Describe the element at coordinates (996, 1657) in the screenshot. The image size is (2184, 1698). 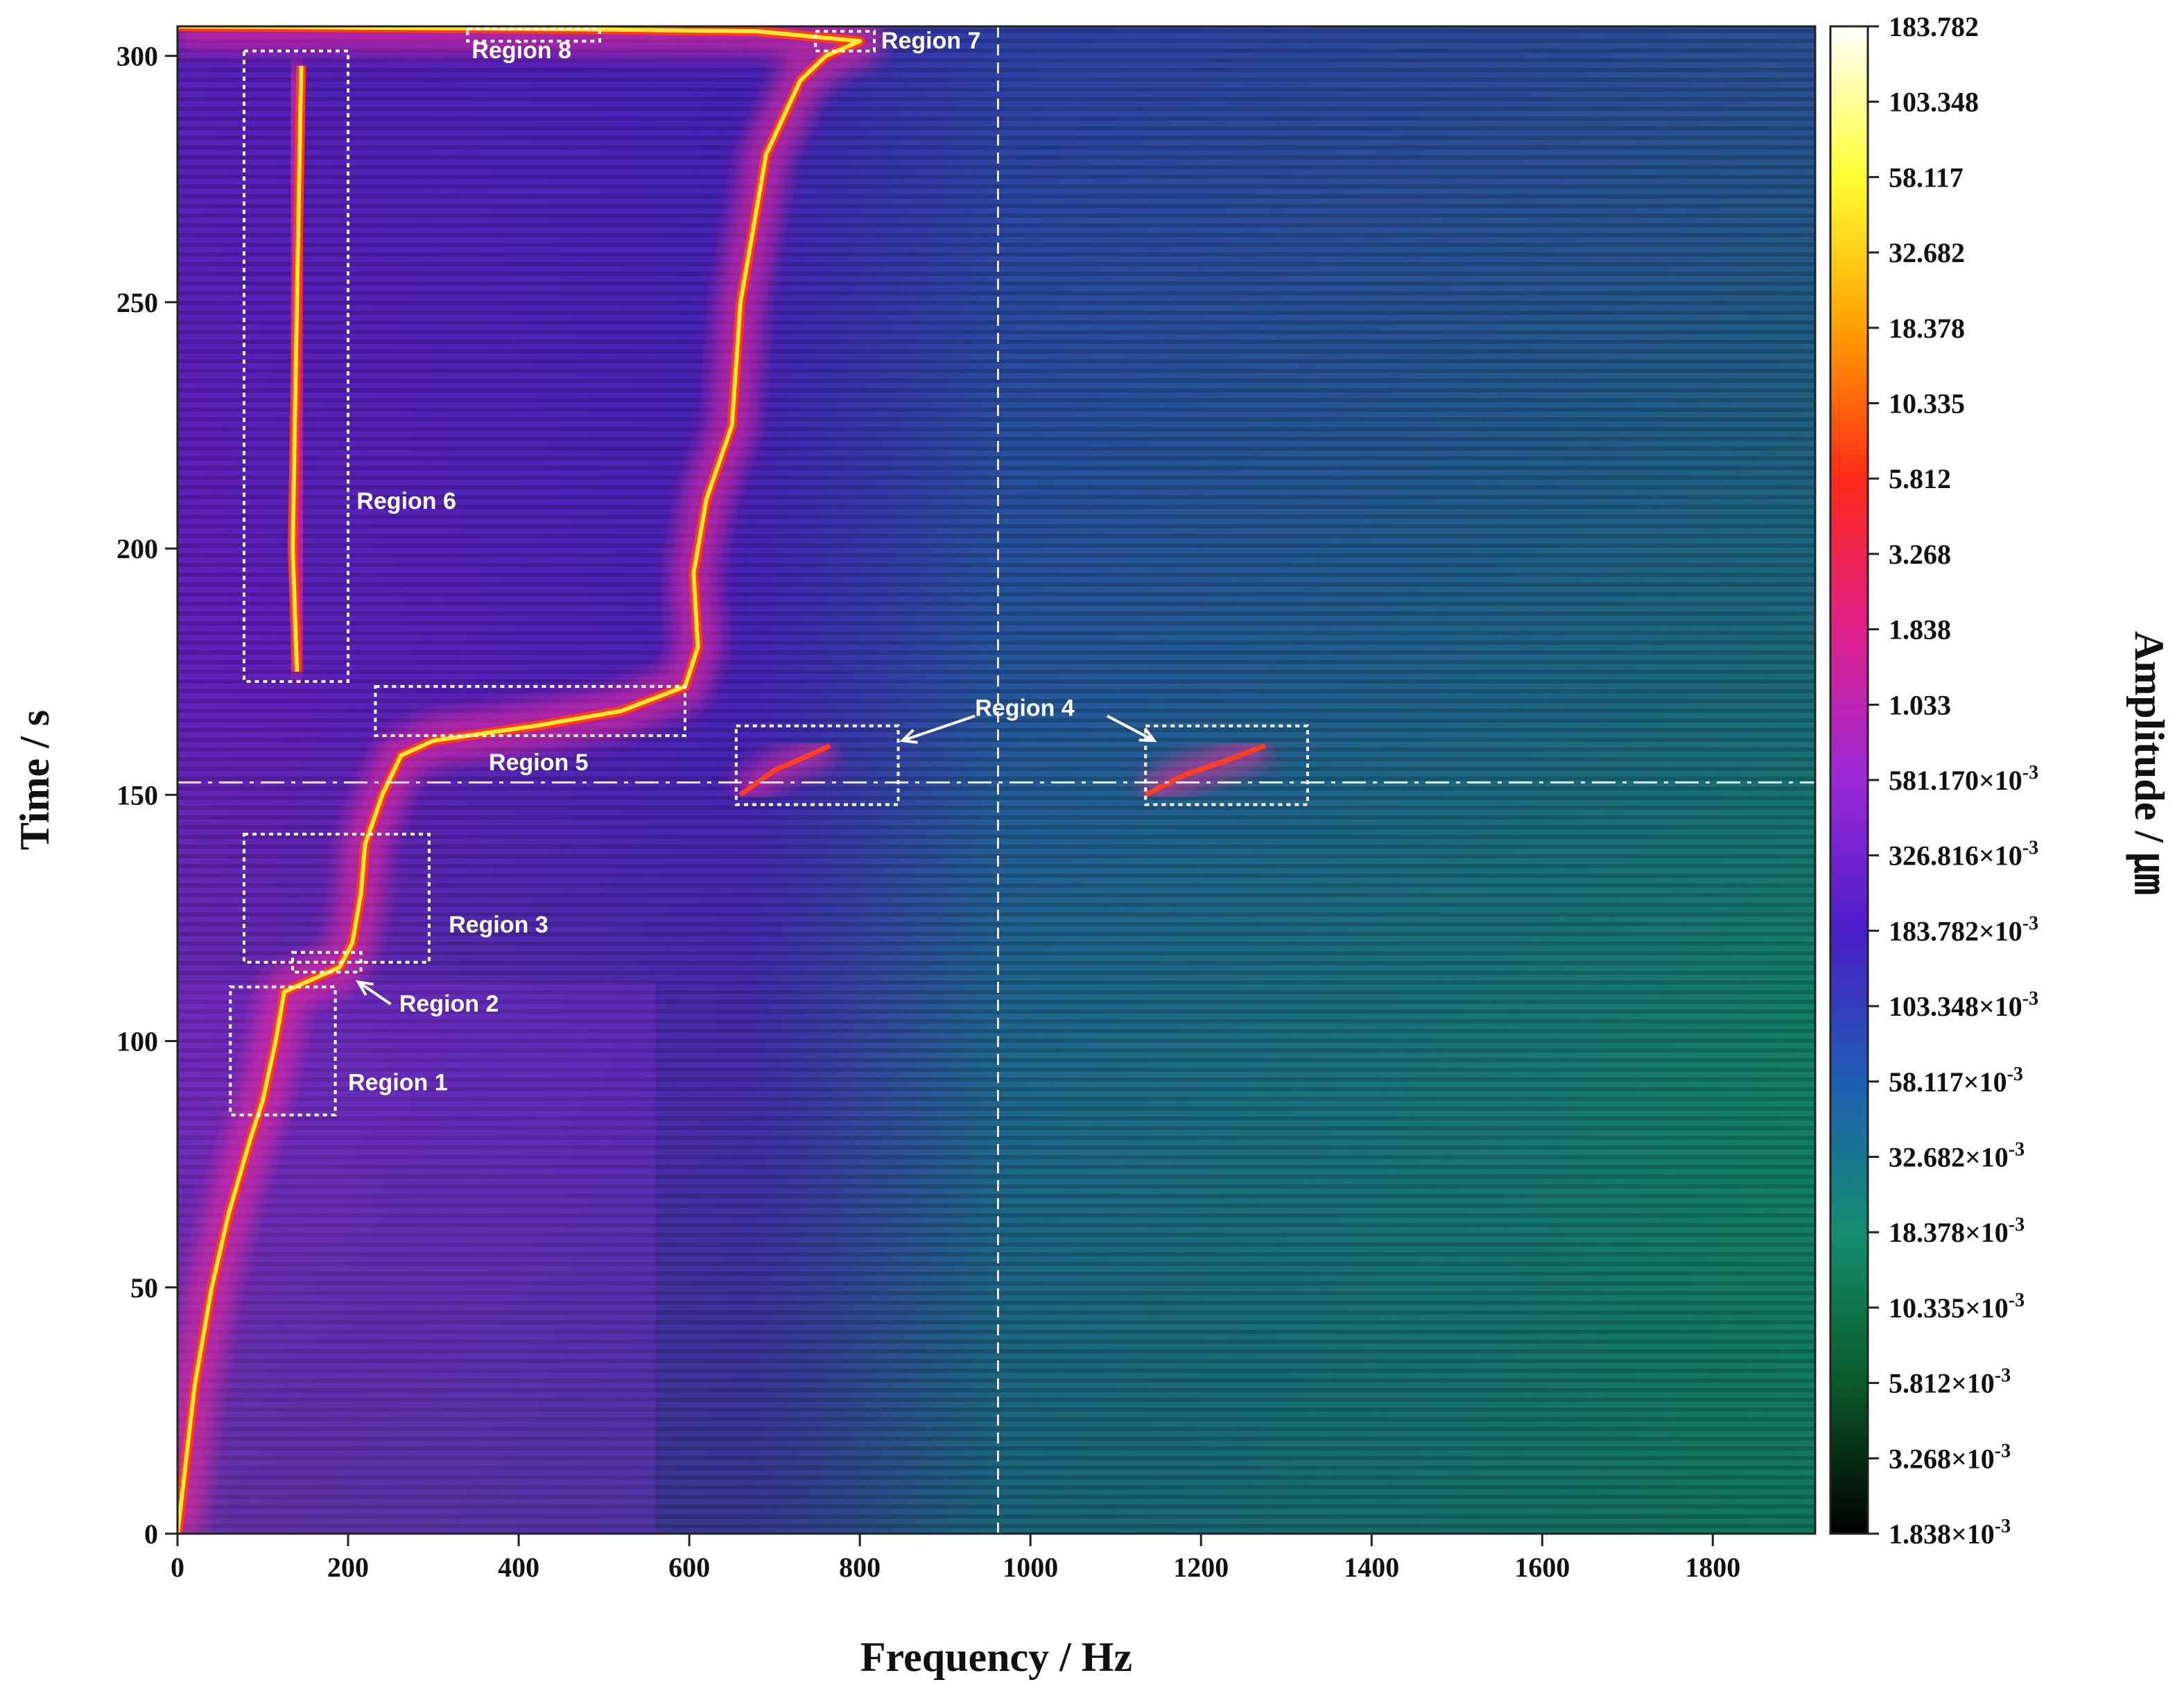
I see `x-axis-title: Frequency / Hz` at that location.